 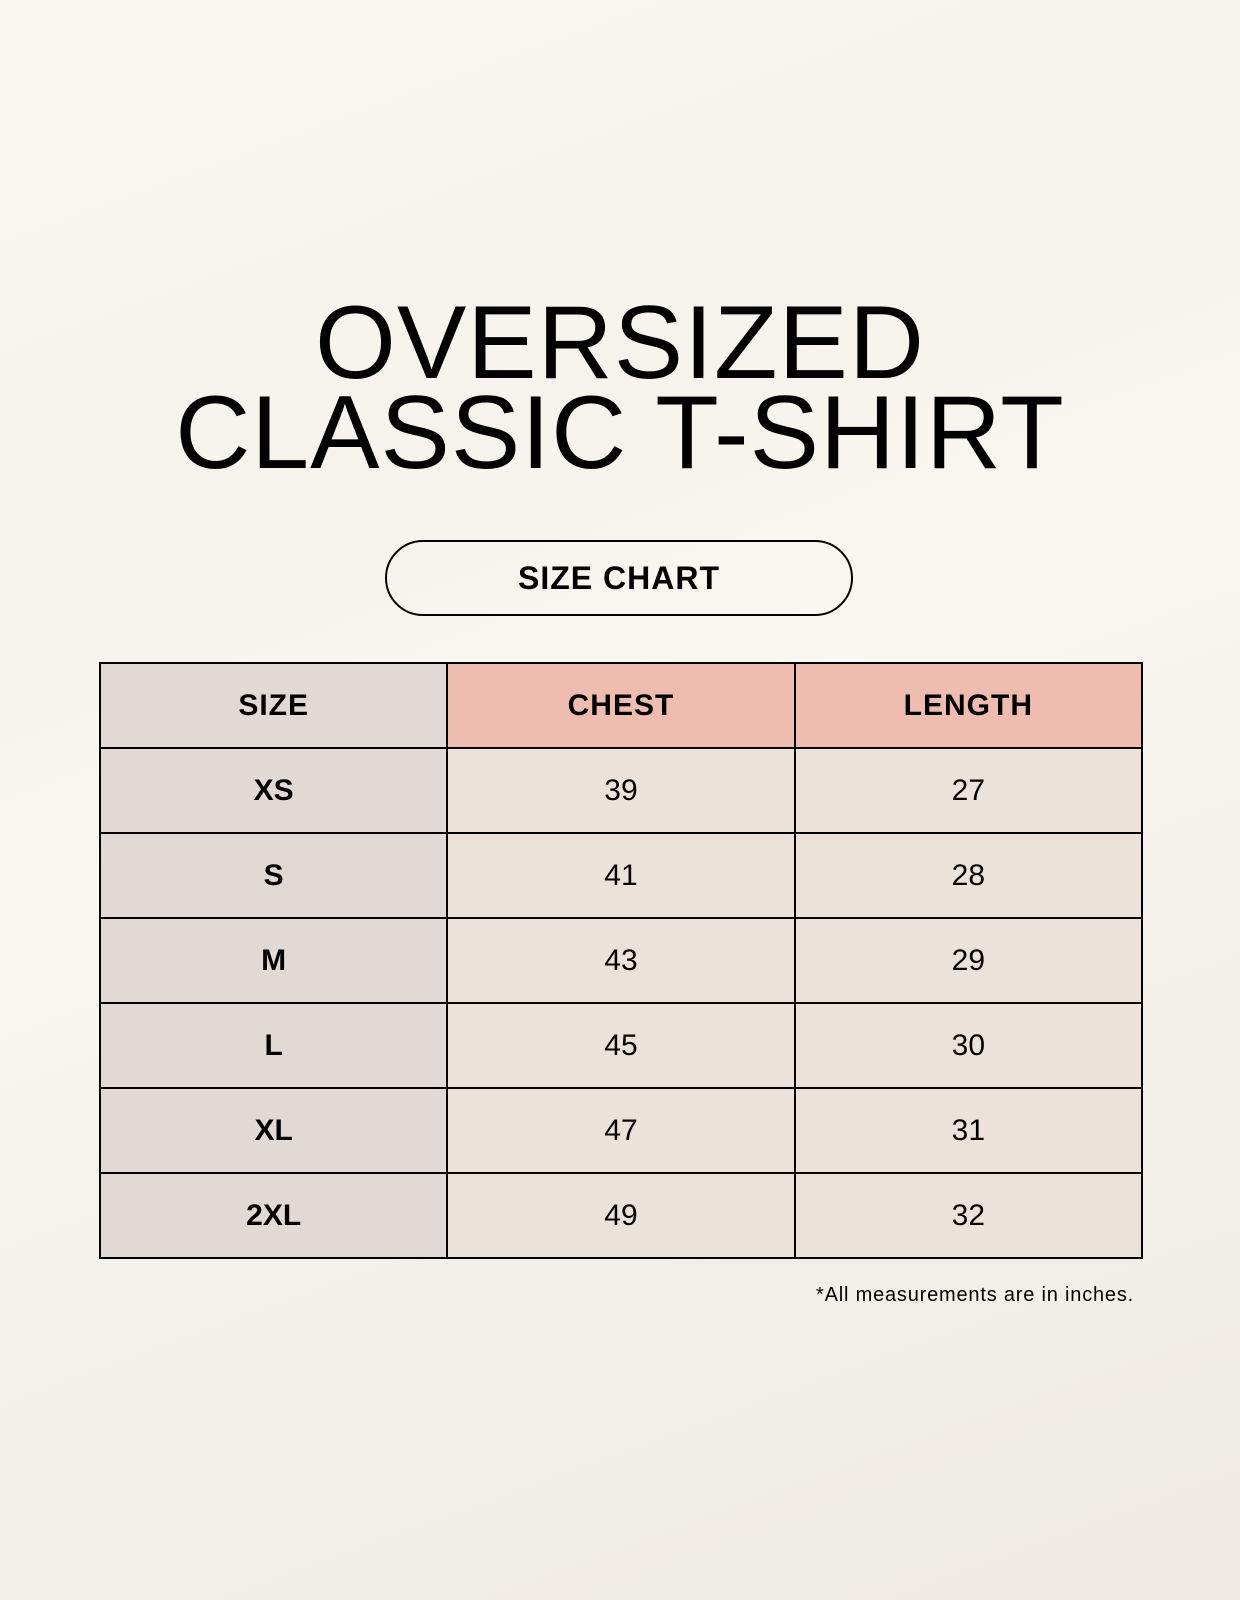 I want to click on header-chest: CHEST, so click(x=621, y=705).